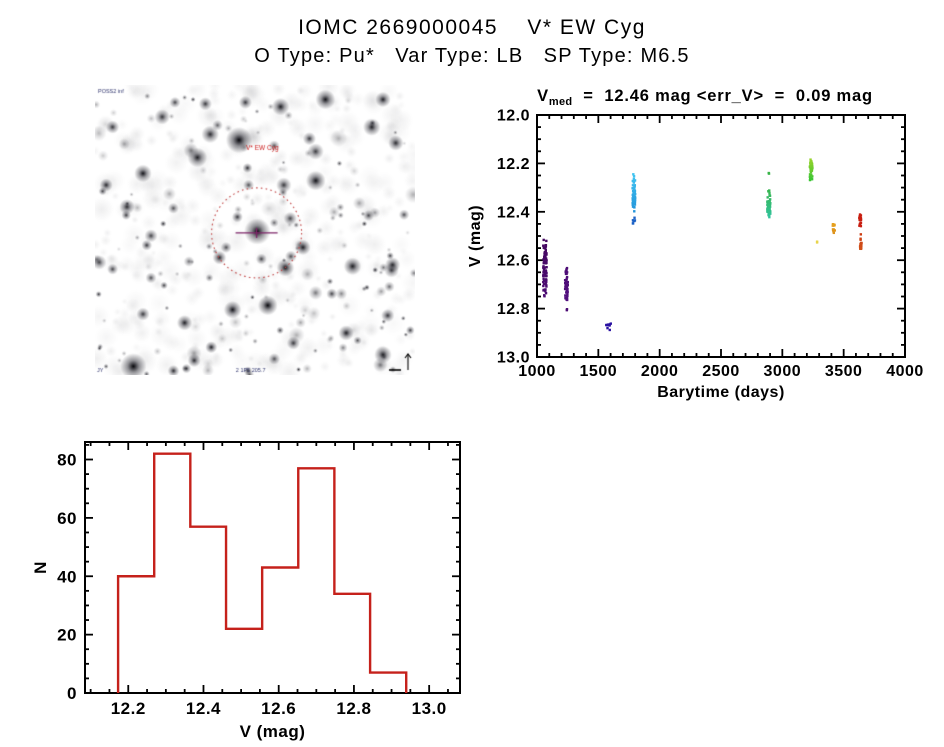  I want to click on x-tick-label: 12.2, so click(128, 708).